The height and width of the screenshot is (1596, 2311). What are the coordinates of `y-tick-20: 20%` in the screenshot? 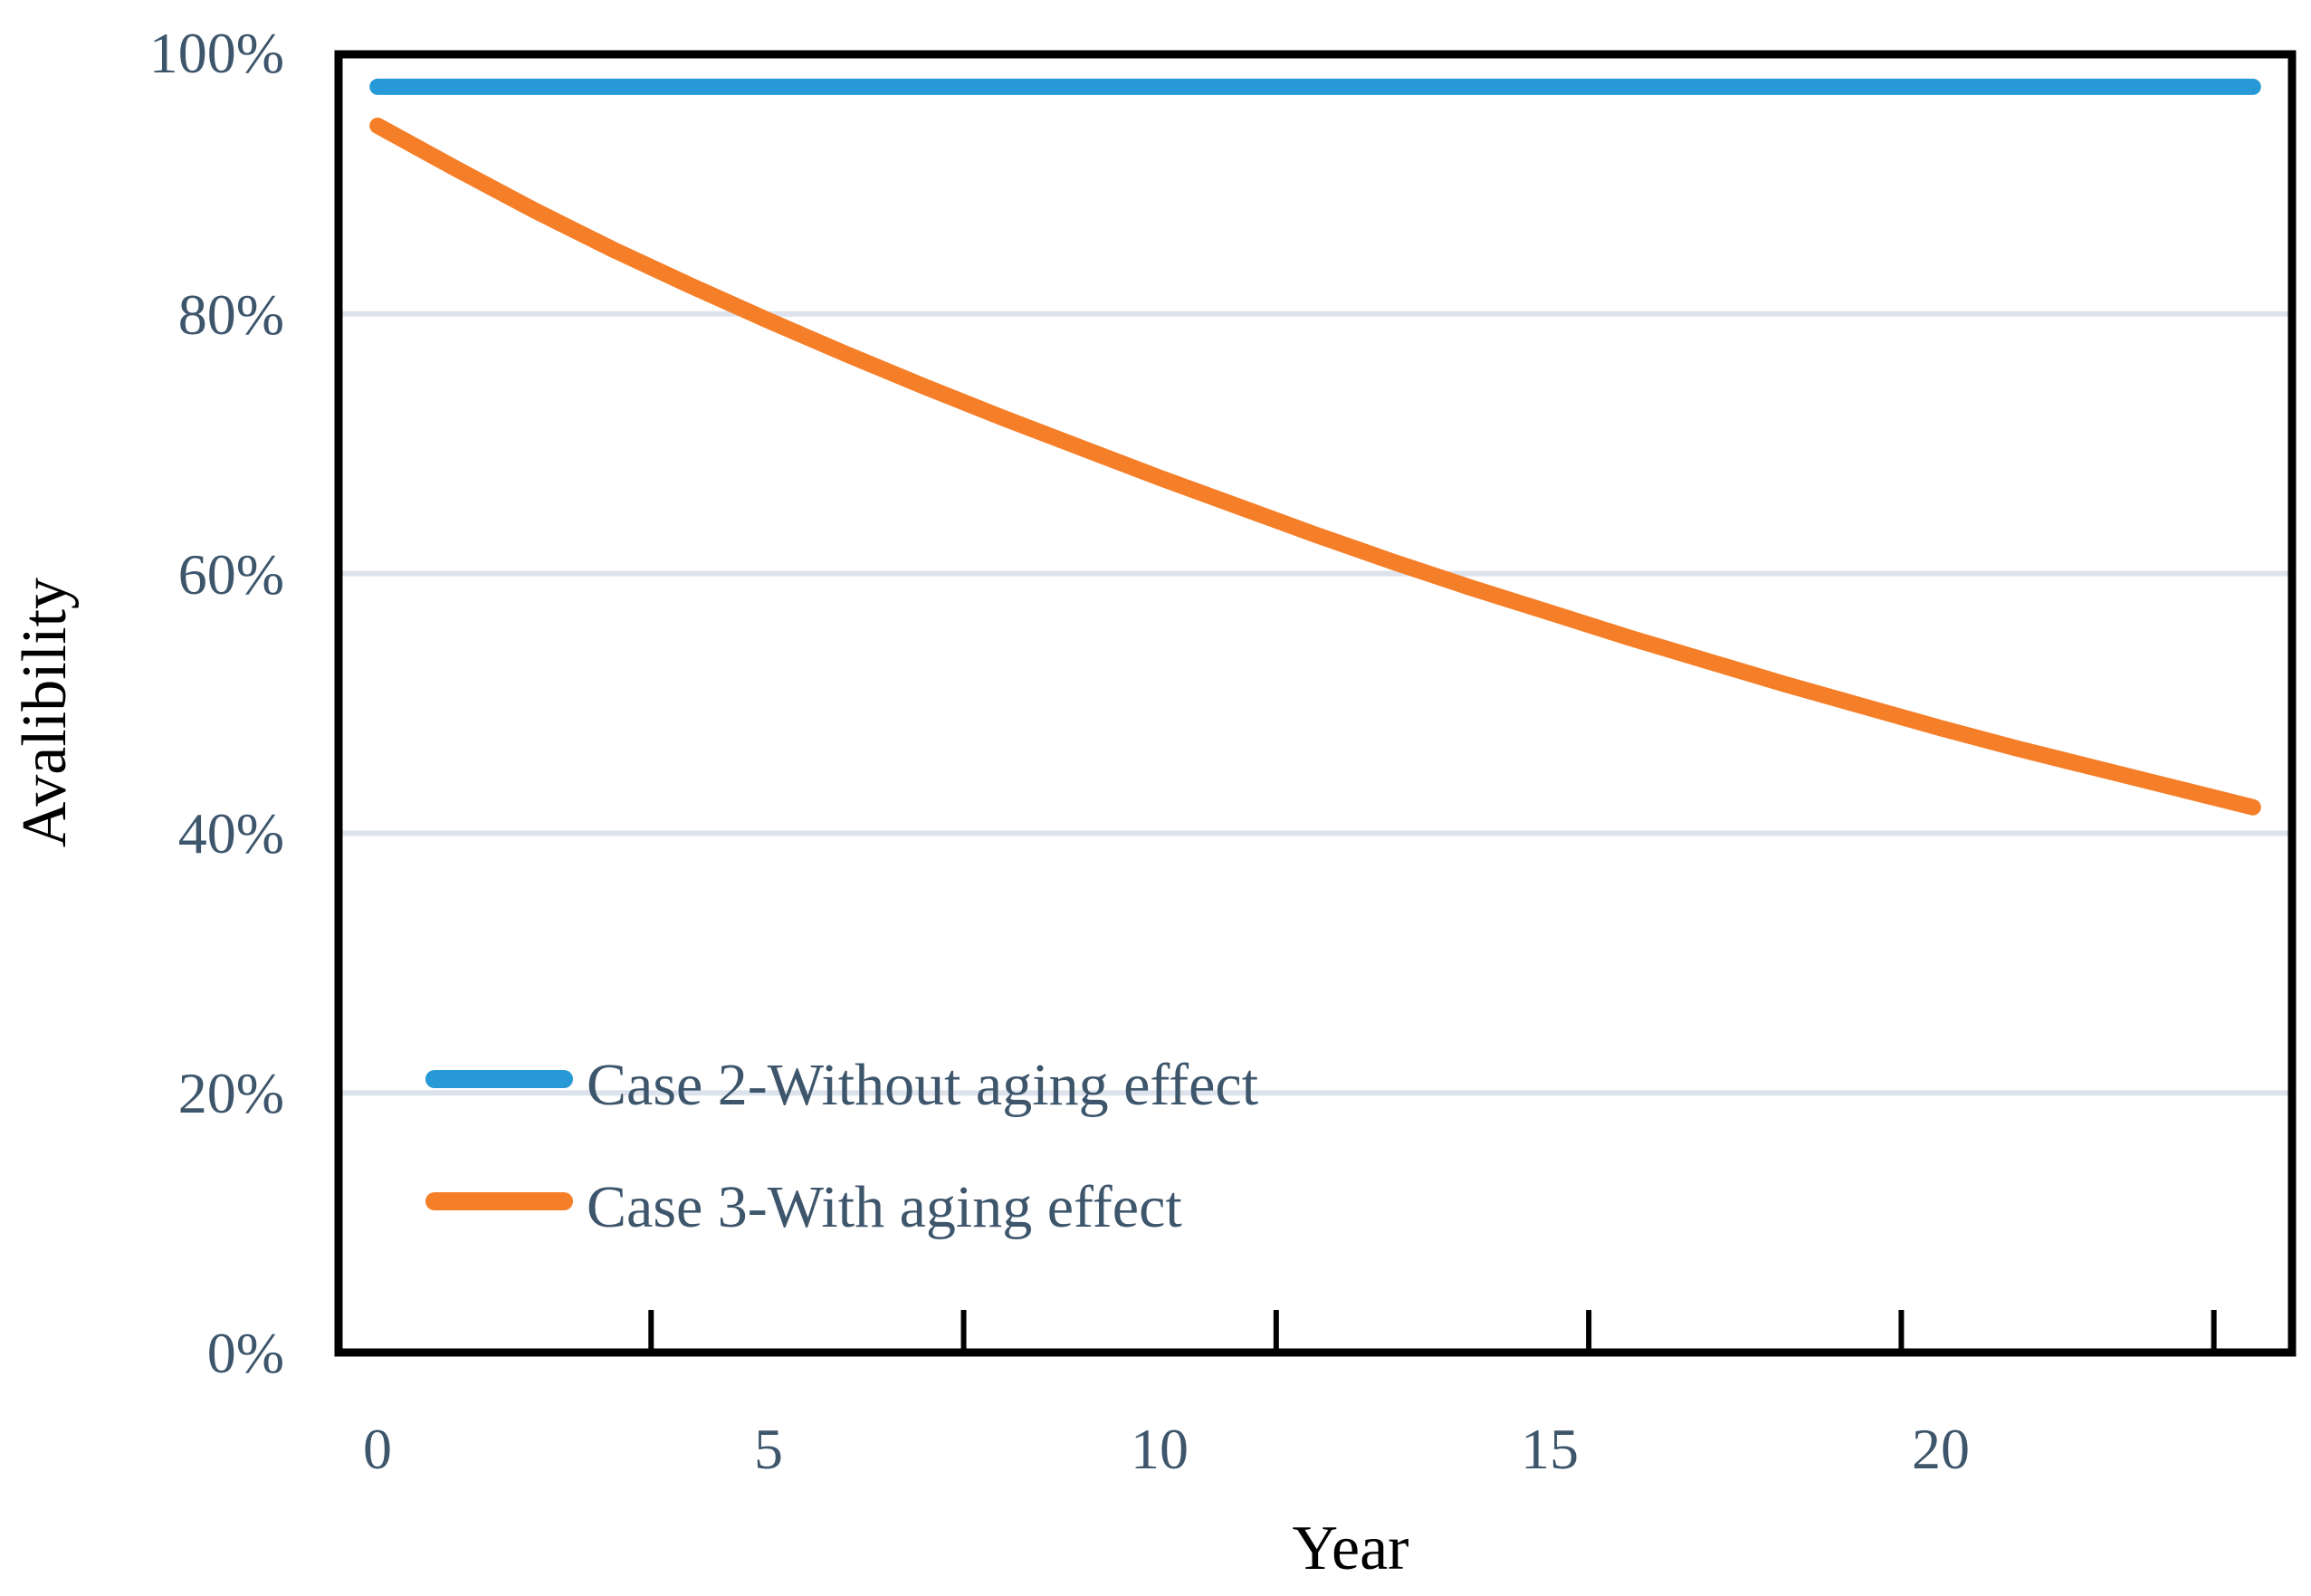 It's located at (231, 1093).